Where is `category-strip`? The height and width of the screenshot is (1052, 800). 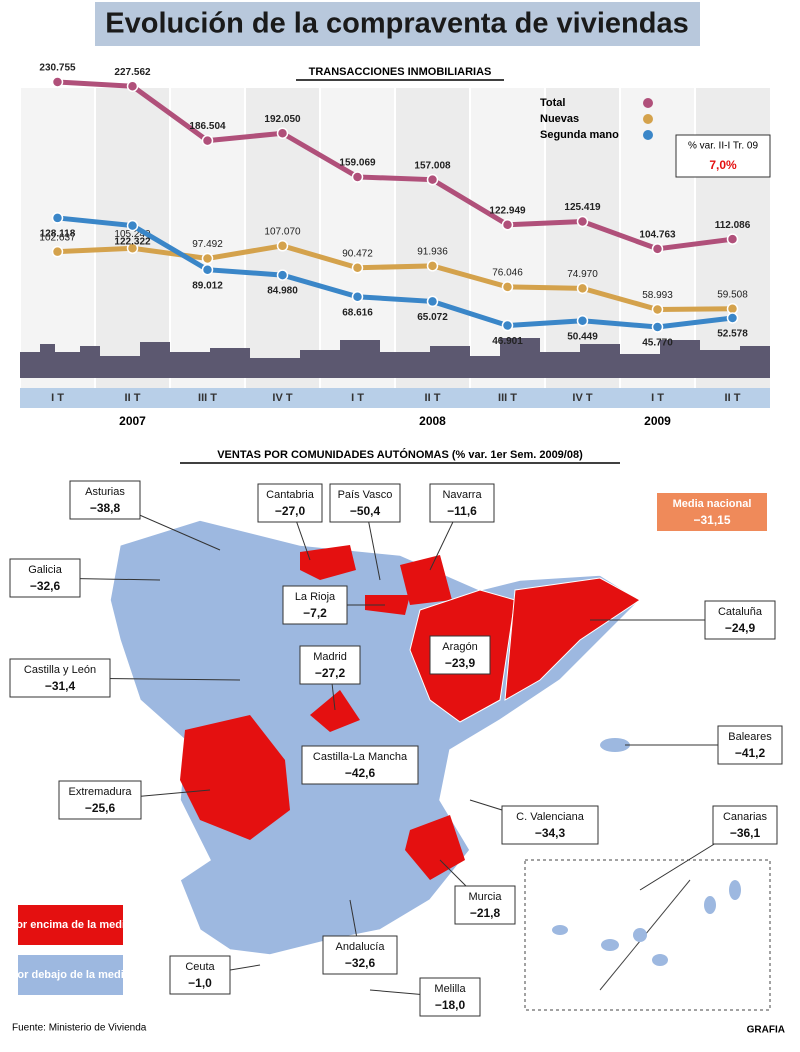 category-strip is located at coordinates (395, 398).